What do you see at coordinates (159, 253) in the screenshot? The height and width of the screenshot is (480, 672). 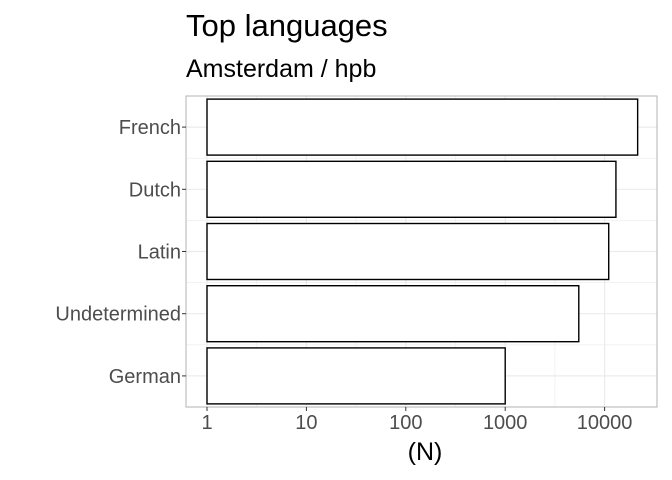 I see `y-tick-label: Latin` at bounding box center [159, 253].